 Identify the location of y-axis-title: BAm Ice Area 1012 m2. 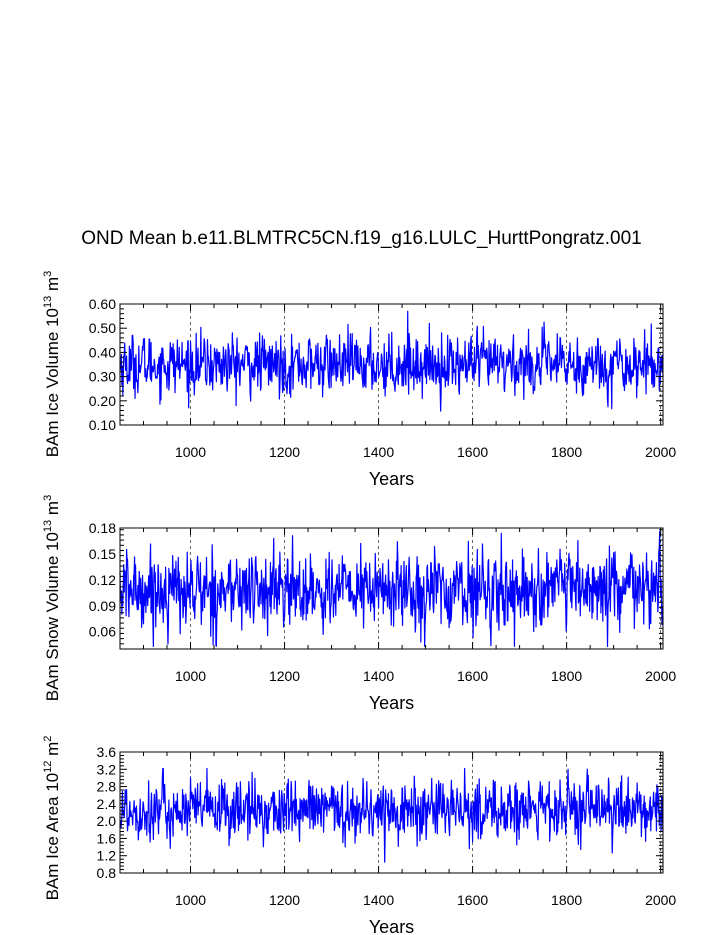
(52, 818).